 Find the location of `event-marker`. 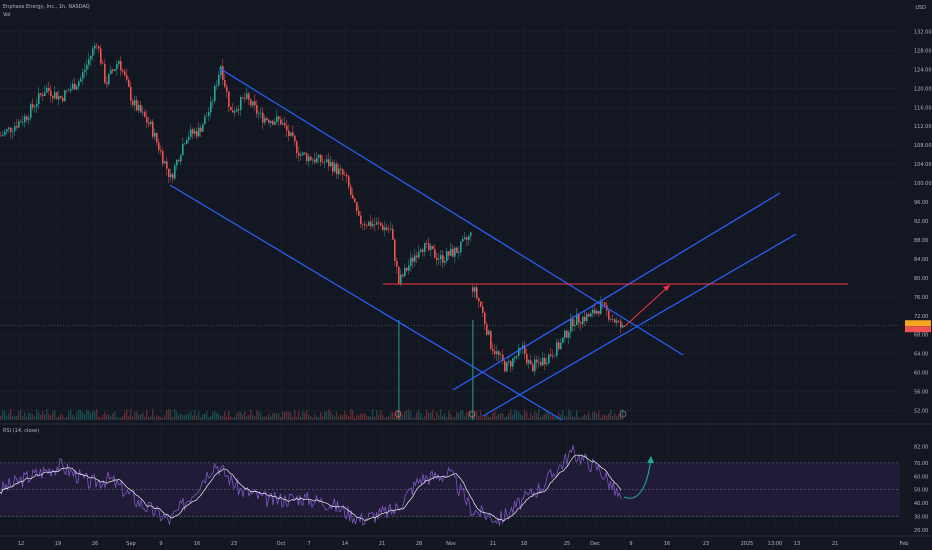

event-marker is located at coordinates (398, 414).